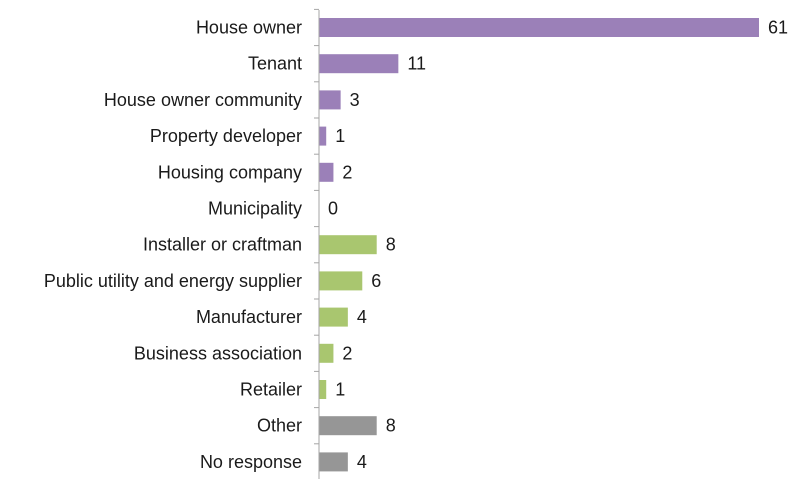  What do you see at coordinates (317, 243) in the screenshot?
I see `y-axis` at bounding box center [317, 243].